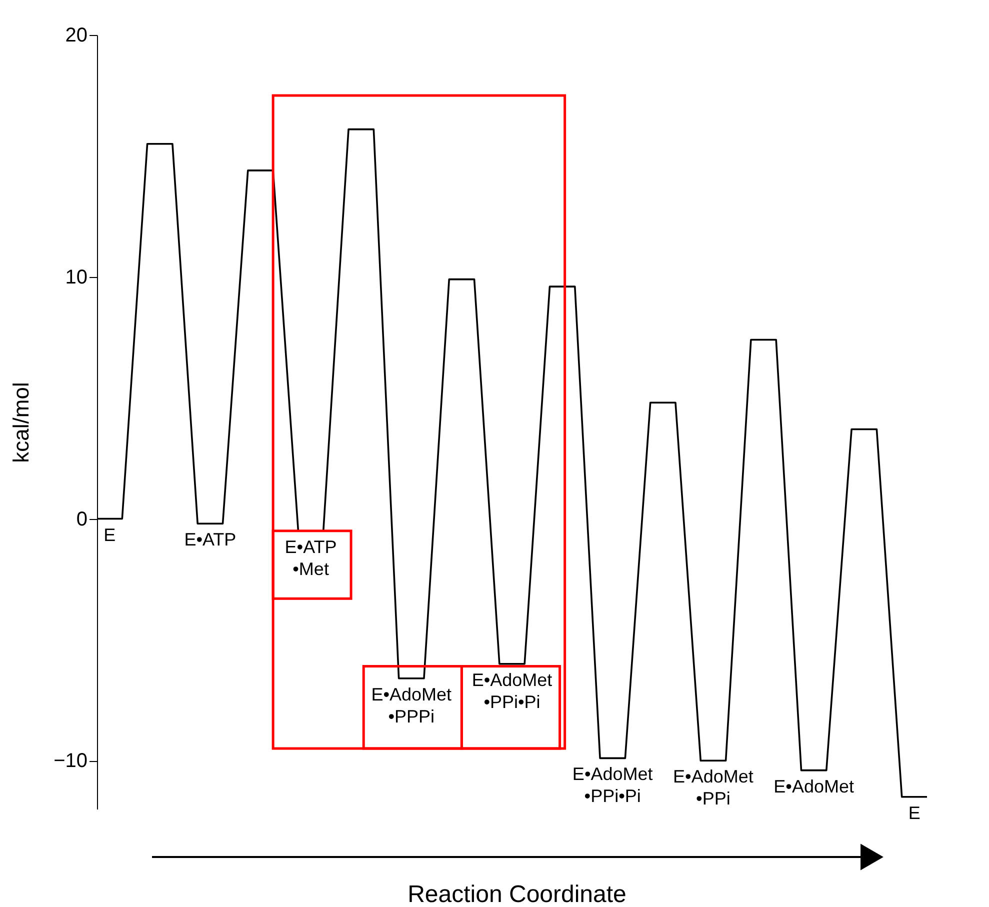 This screenshot has width=989, height=907. What do you see at coordinates (76, 277) in the screenshot?
I see `y-tick-label: 10` at bounding box center [76, 277].